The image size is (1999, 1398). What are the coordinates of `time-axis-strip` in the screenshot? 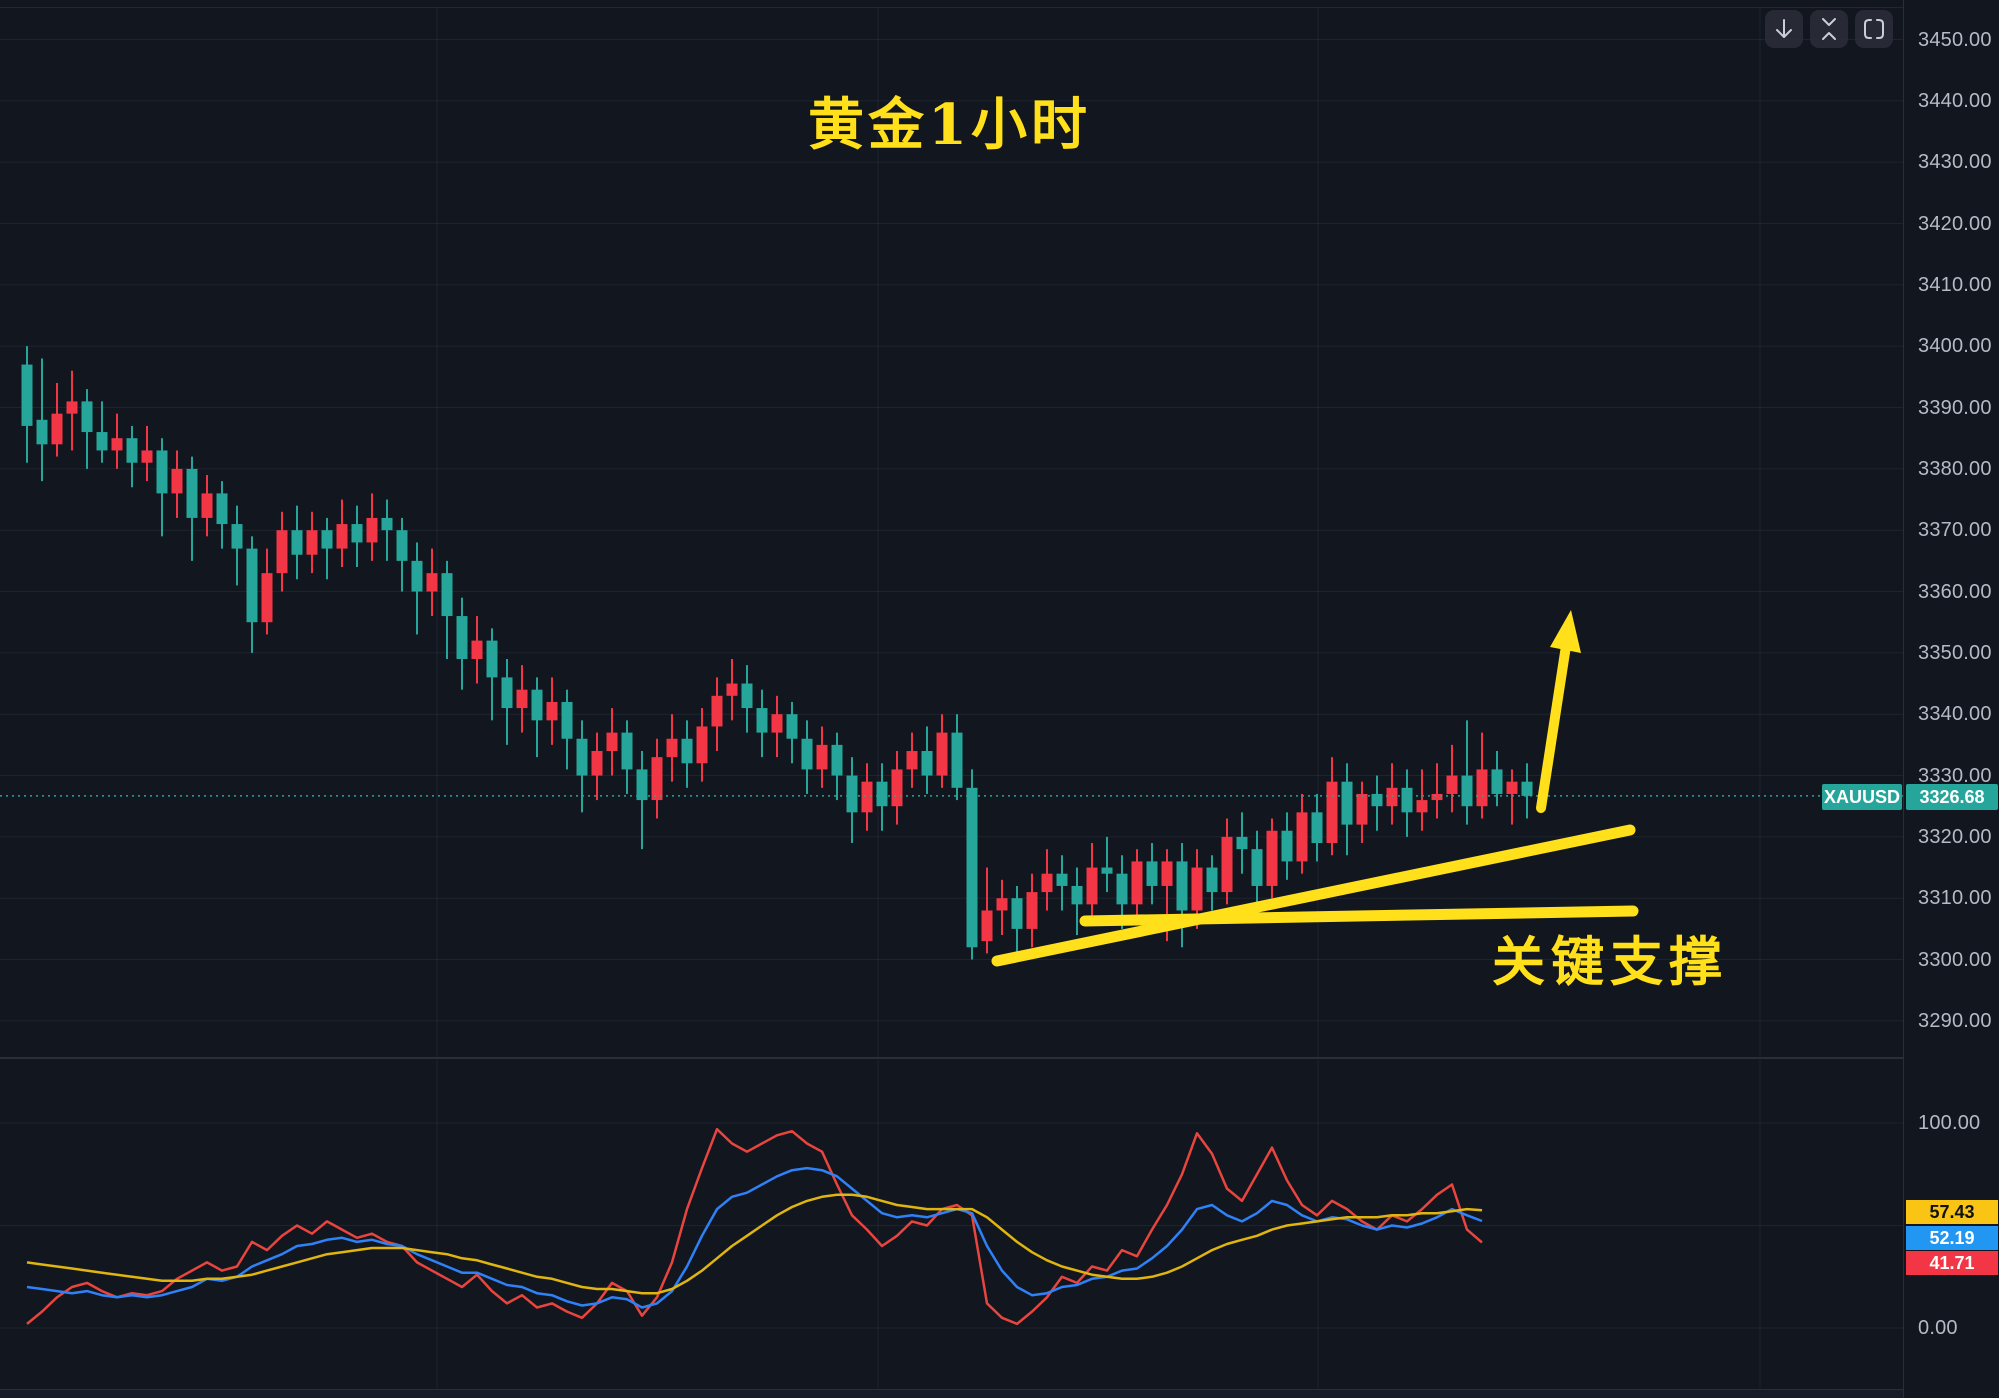 It's located at (999, 1394).